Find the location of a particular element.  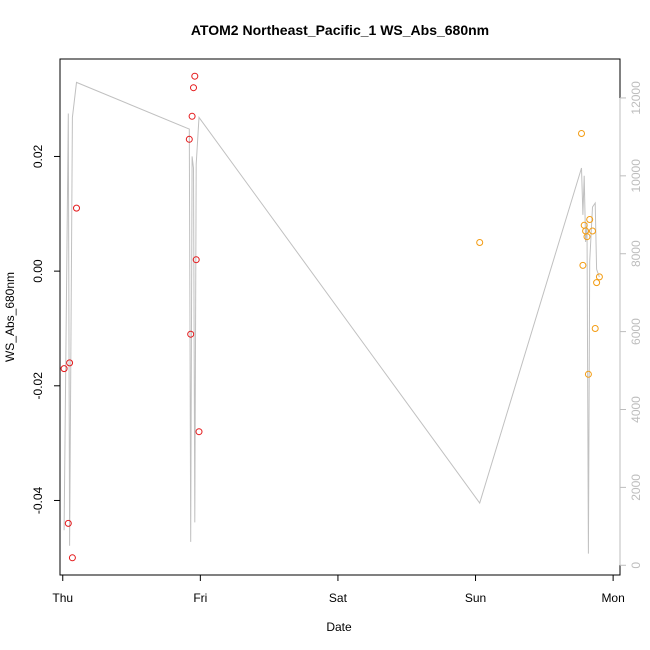

y-tick-label-0: -0.04 is located at coordinates (38, 501).